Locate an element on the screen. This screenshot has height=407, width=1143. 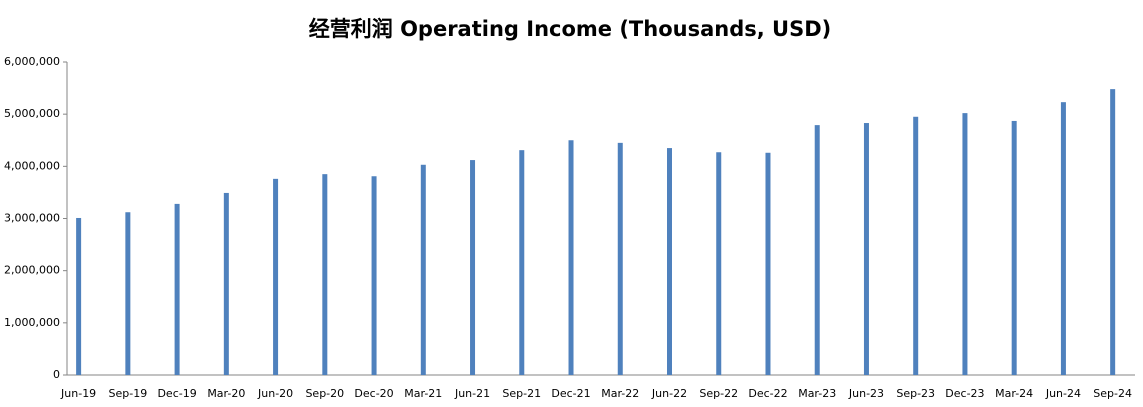
x-tick-label: Sep-22 is located at coordinates (718, 393).